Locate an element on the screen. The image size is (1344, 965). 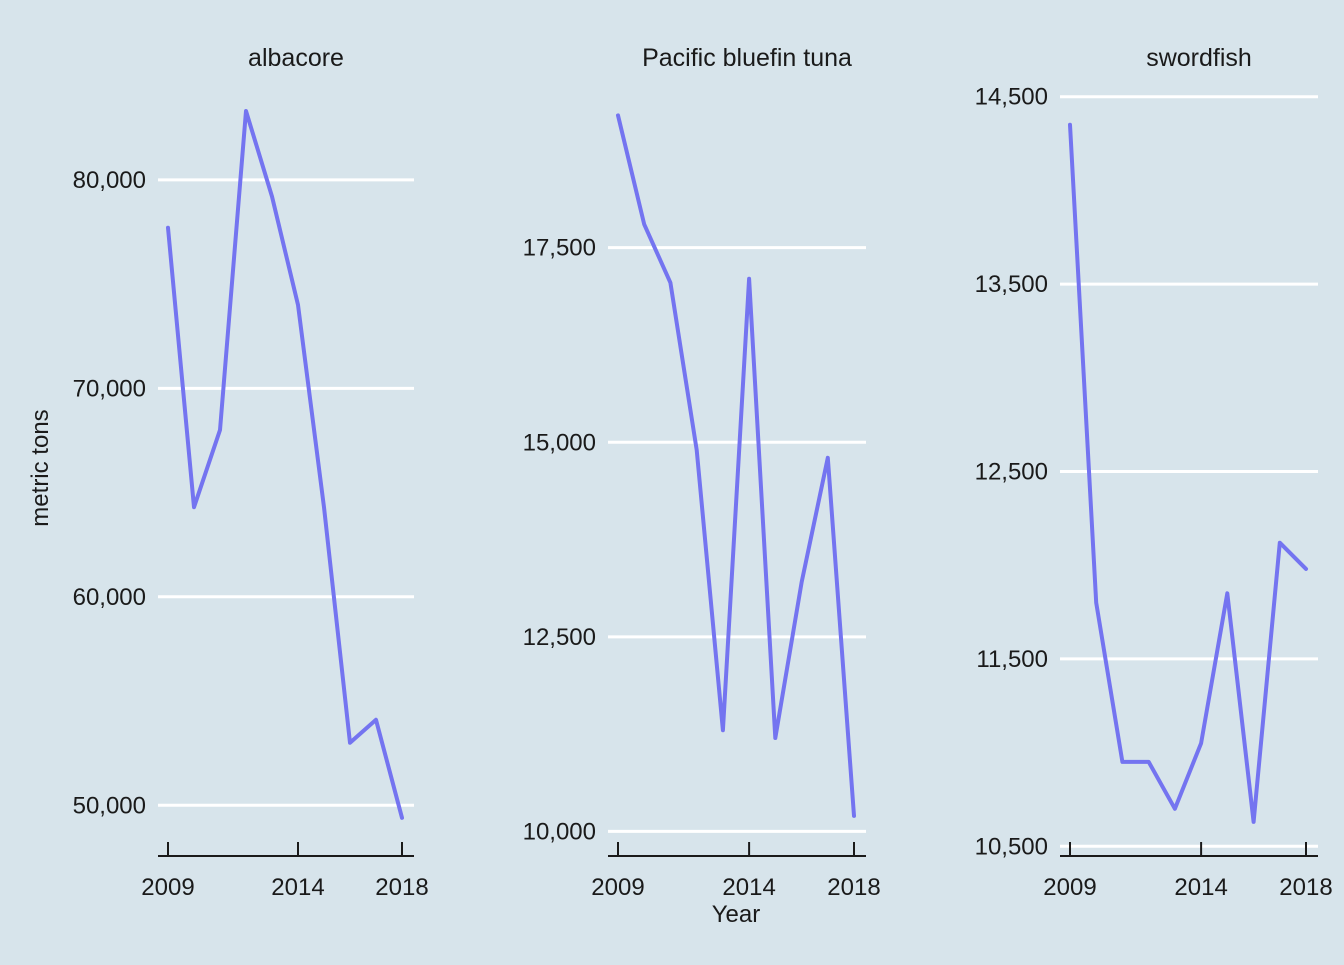
panel-title-1: albacore is located at coordinates (296, 58).